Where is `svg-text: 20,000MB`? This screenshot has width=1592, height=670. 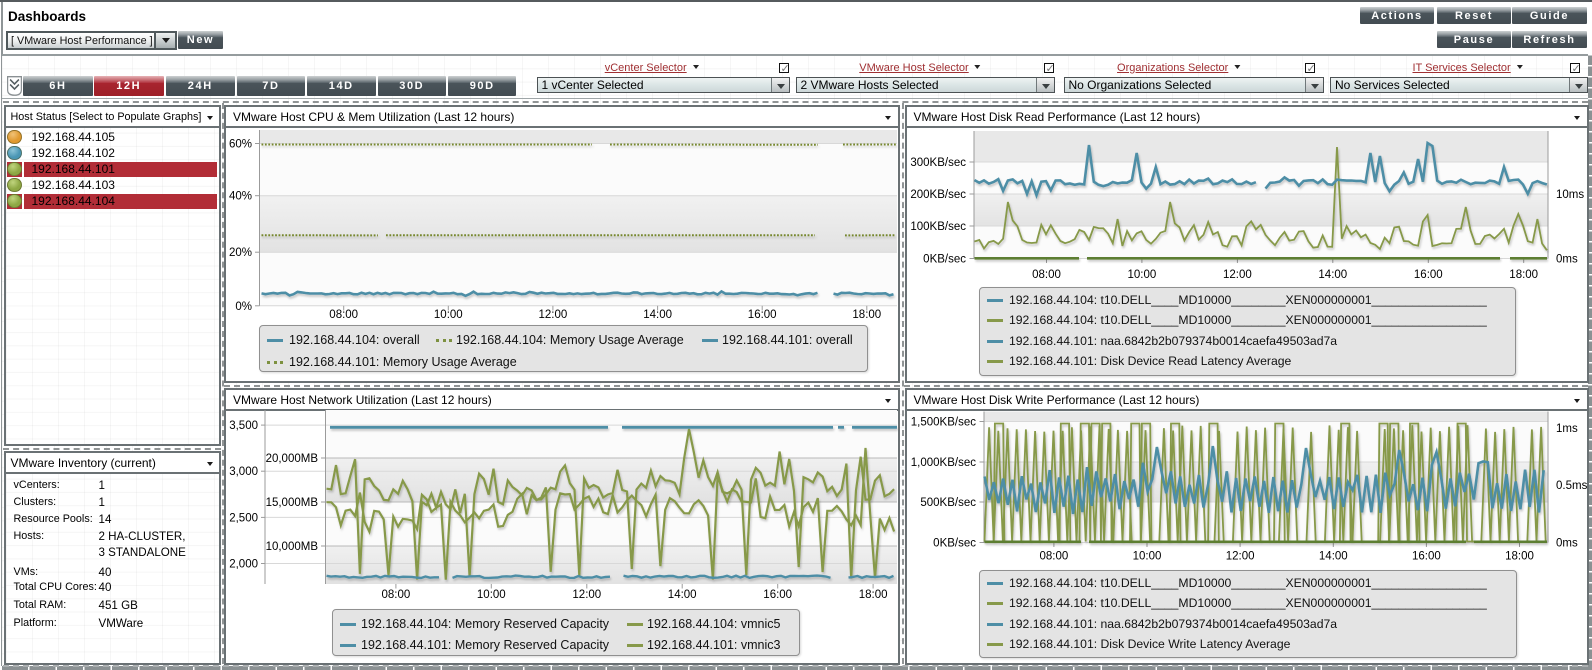
svg-text: 20,000MB is located at coordinates (292, 459).